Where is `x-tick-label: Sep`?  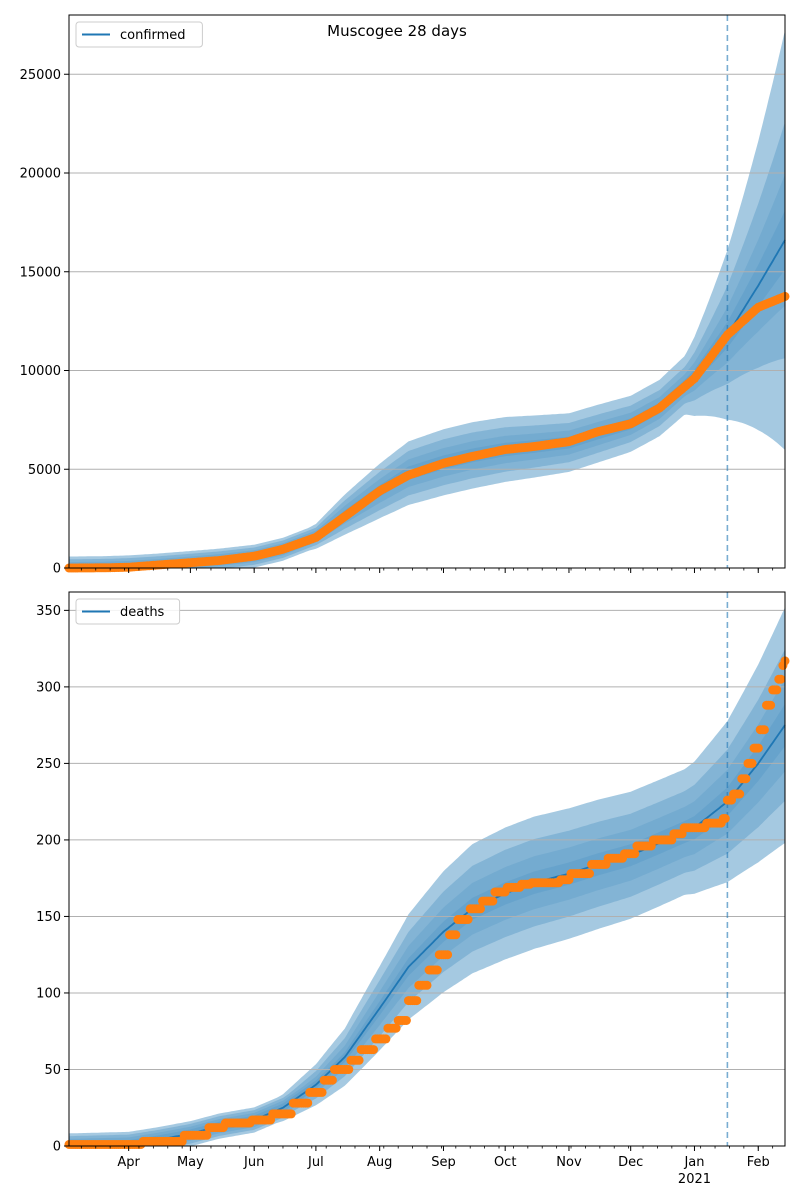 x-tick-label: Sep is located at coordinates (443, 1162).